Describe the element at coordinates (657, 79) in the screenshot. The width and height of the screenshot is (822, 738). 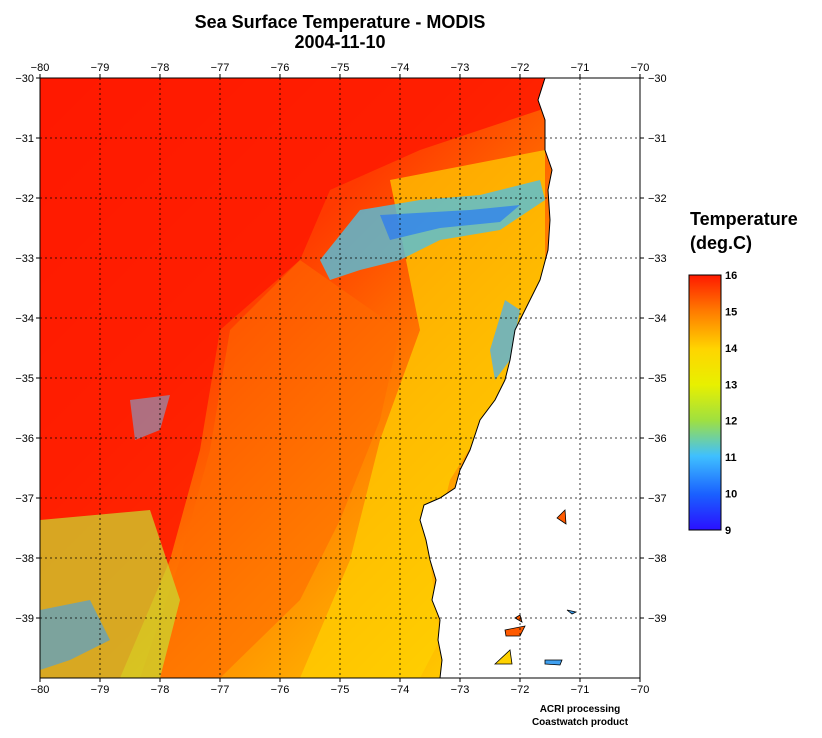
I see `lat-tick-label-right: −30` at that location.